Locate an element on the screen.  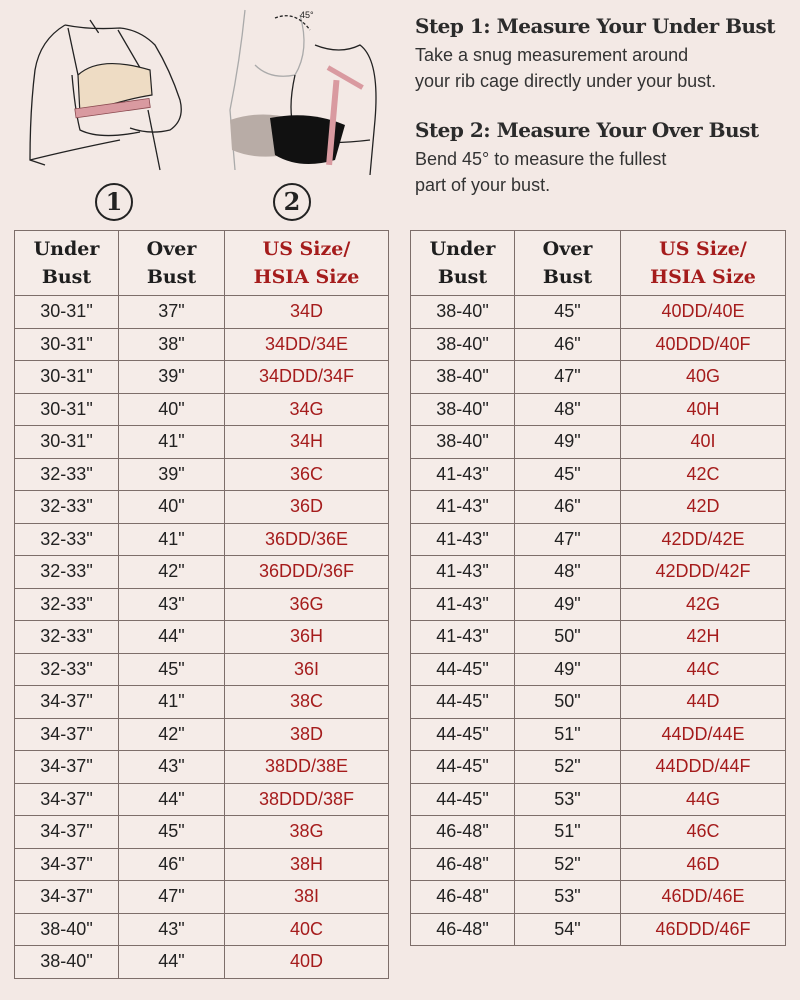
table-row: 30-31" 40" 34G is located at coordinates (201, 409).